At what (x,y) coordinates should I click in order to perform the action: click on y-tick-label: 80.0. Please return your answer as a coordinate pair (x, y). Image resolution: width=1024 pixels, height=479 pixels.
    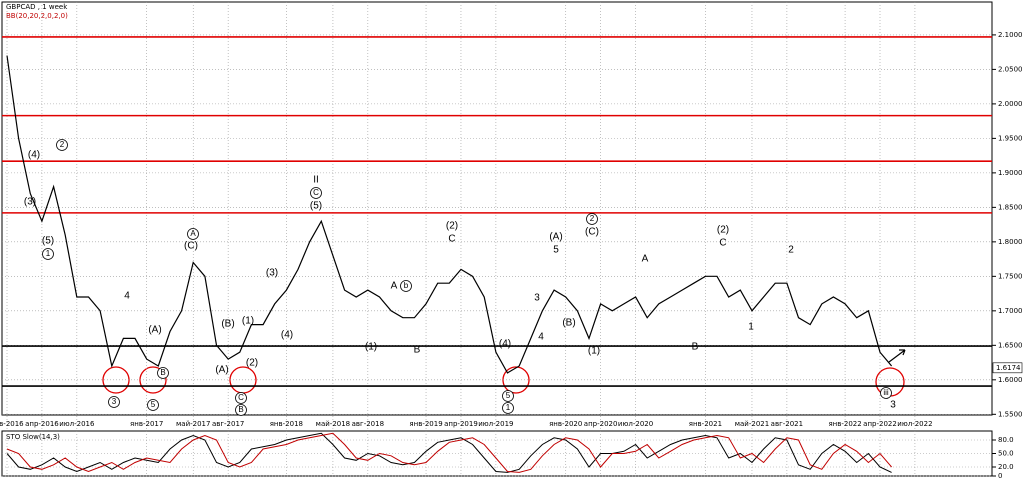
    Looking at the image, I should click on (1006, 440).